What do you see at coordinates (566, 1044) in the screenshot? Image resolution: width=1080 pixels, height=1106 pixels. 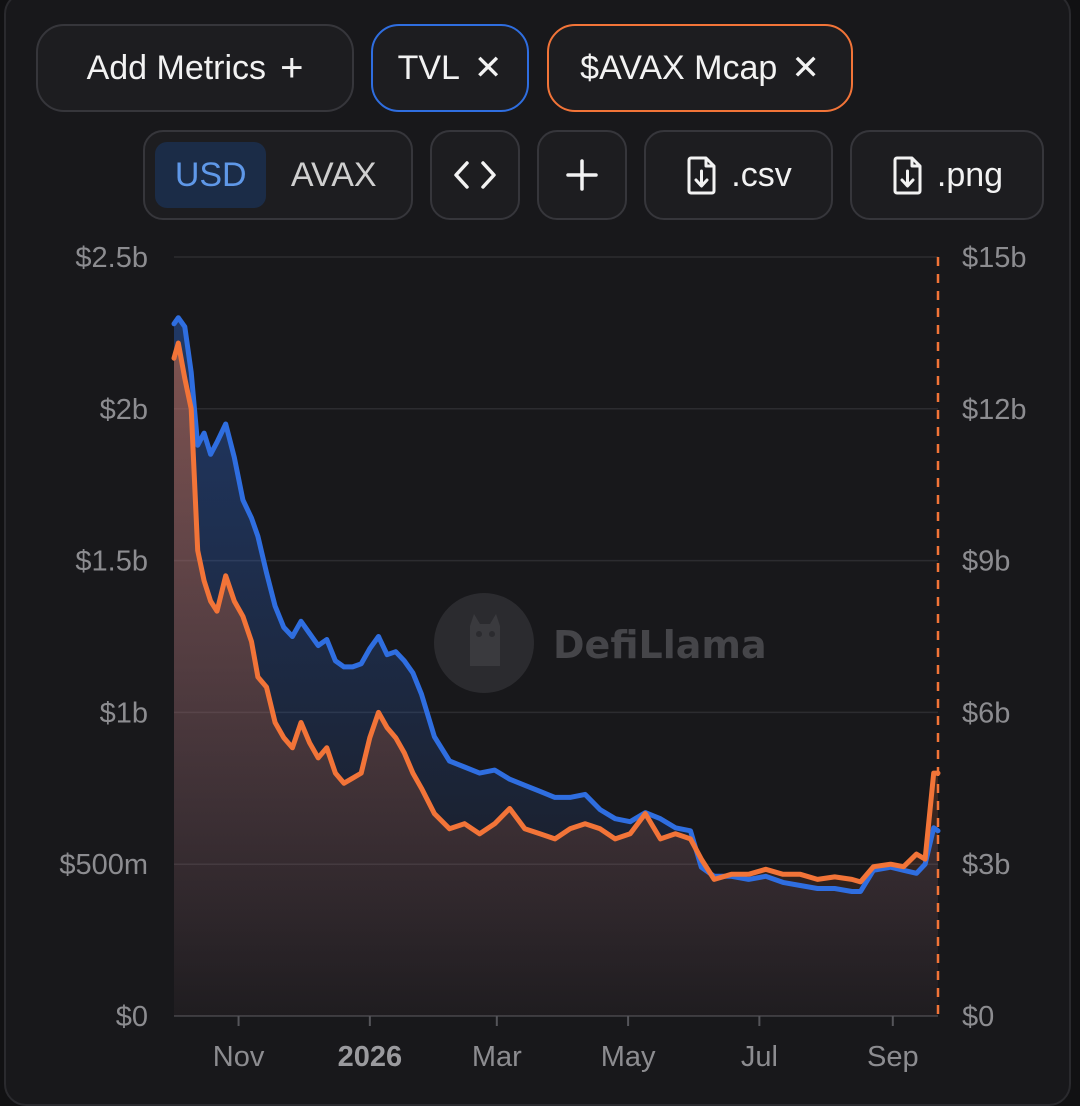 I see `x-axis-ticks: Nov 2026 Mar May Jul Sep` at bounding box center [566, 1044].